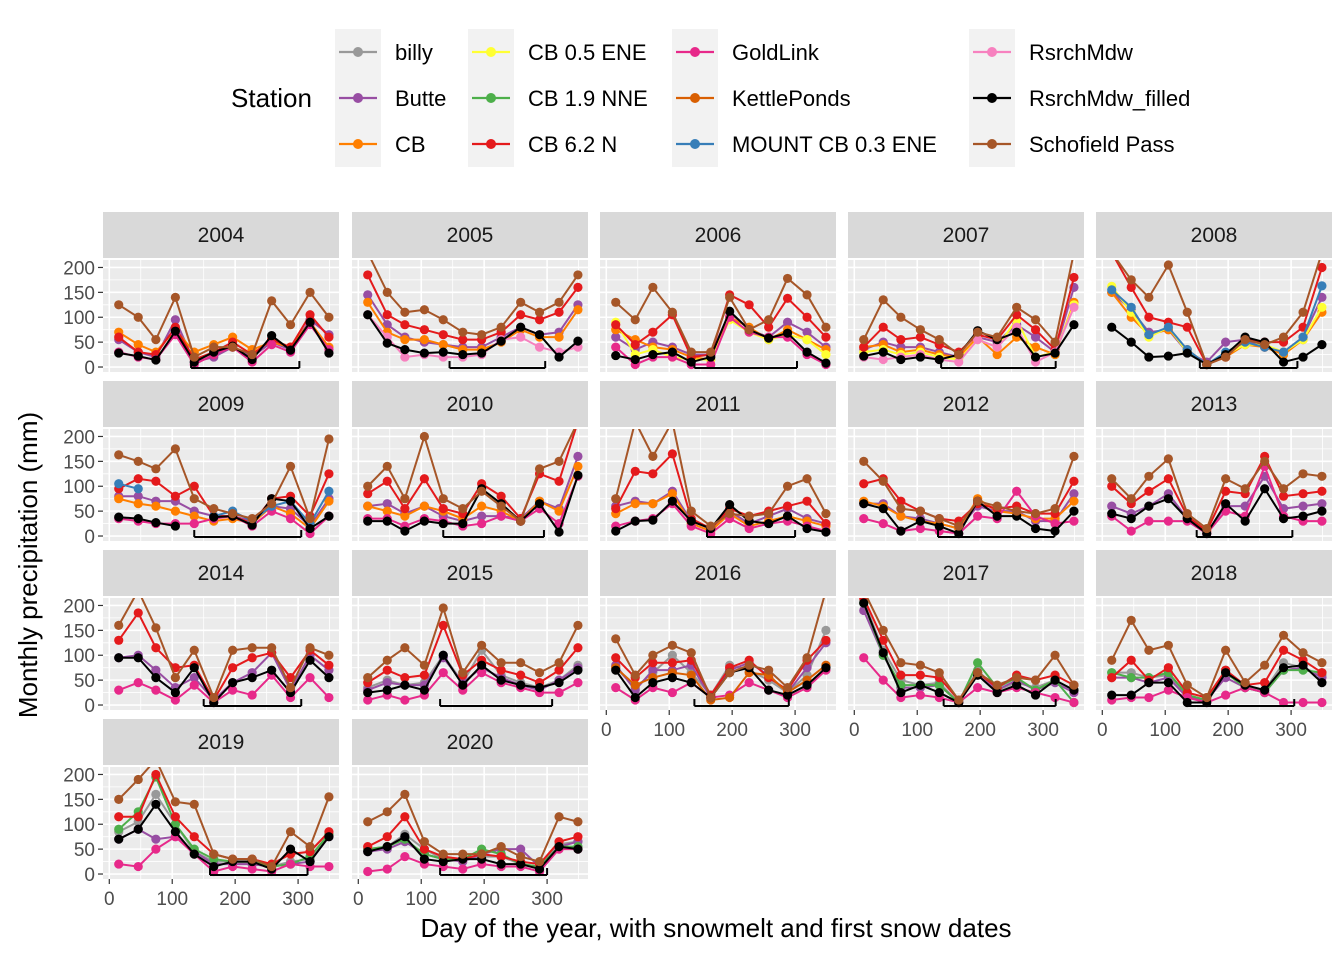 This screenshot has height=965, width=1344. Describe the element at coordinates (79, 656) in the screenshot. I see `y-tick-label: 100` at that location.